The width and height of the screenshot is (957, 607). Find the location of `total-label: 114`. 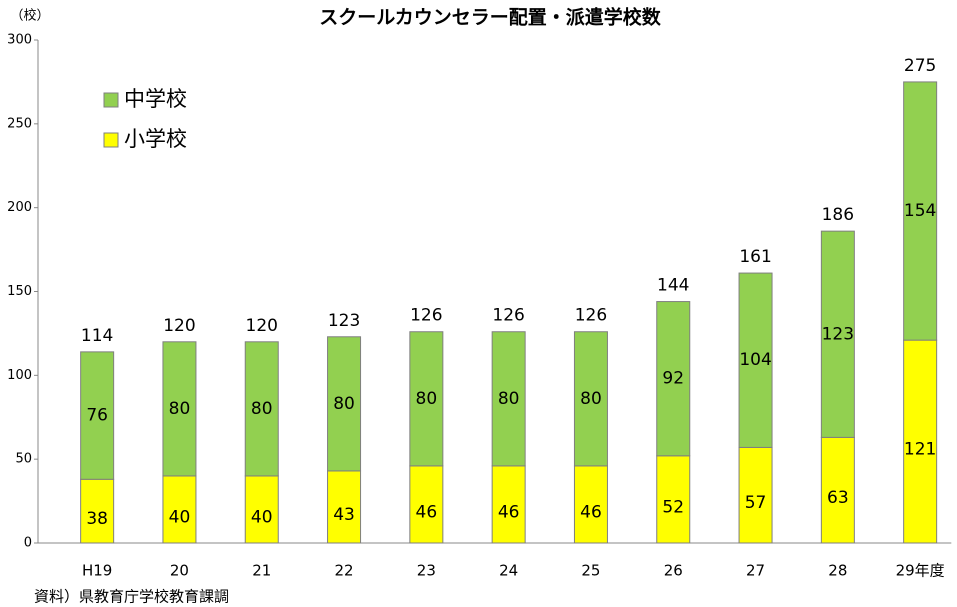

total-label: 114 is located at coordinates (97, 336).